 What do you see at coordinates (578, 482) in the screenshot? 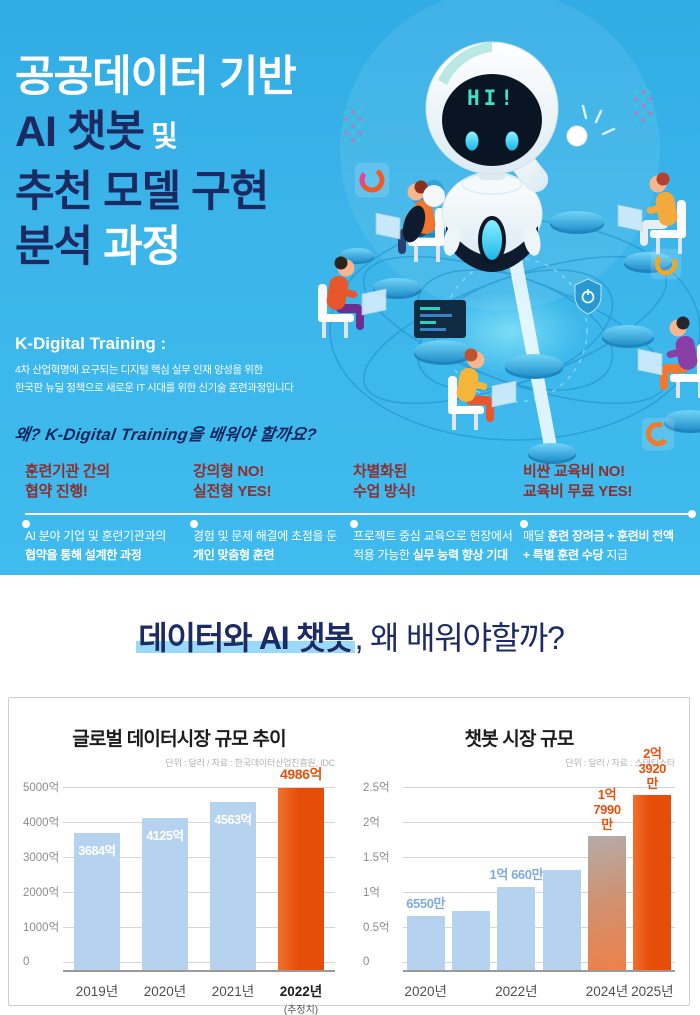
I see `pillar-heading: 비싼 교육비 NO! 교육비 무료 YES!` at bounding box center [578, 482].